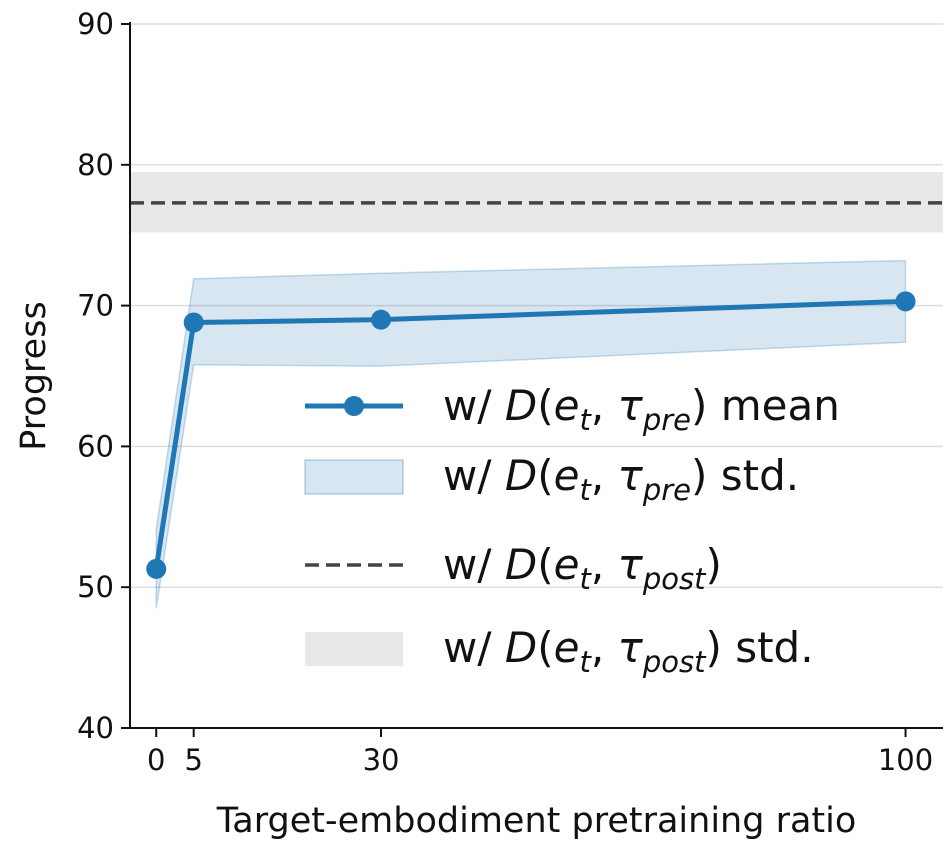  I want to click on y-tick-label-50: 50, so click(95, 587).